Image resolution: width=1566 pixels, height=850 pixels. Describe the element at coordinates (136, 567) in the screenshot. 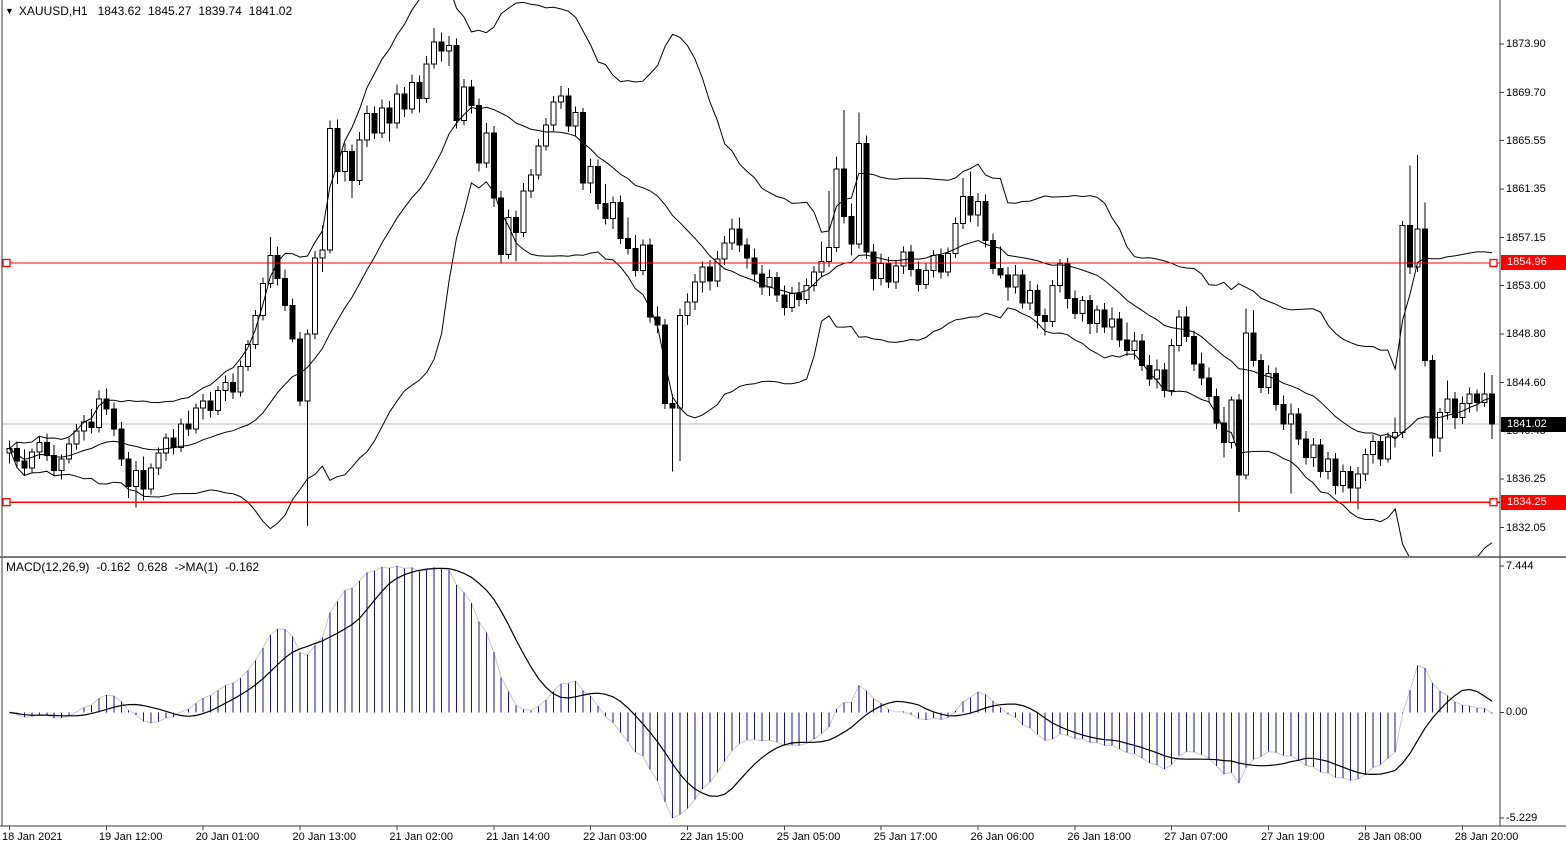

I see `macd-indicator-label: MACD(12,26,9) -0.162 0.628 ->MA(1) -0.162` at that location.